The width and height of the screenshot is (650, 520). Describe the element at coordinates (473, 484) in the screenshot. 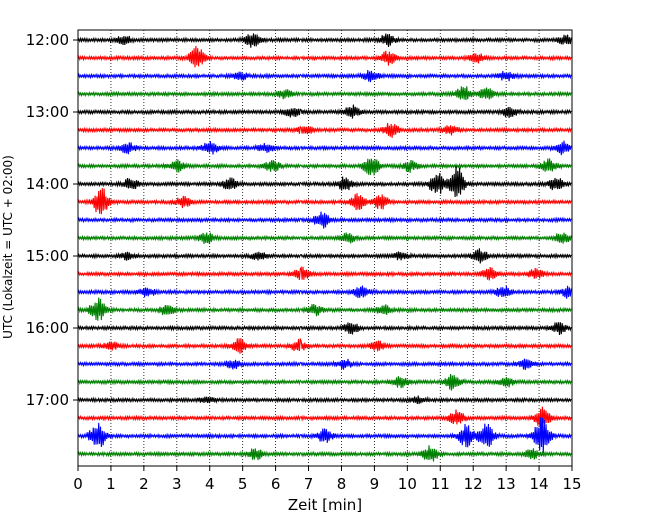

I see `x-tick-label: 12` at that location.